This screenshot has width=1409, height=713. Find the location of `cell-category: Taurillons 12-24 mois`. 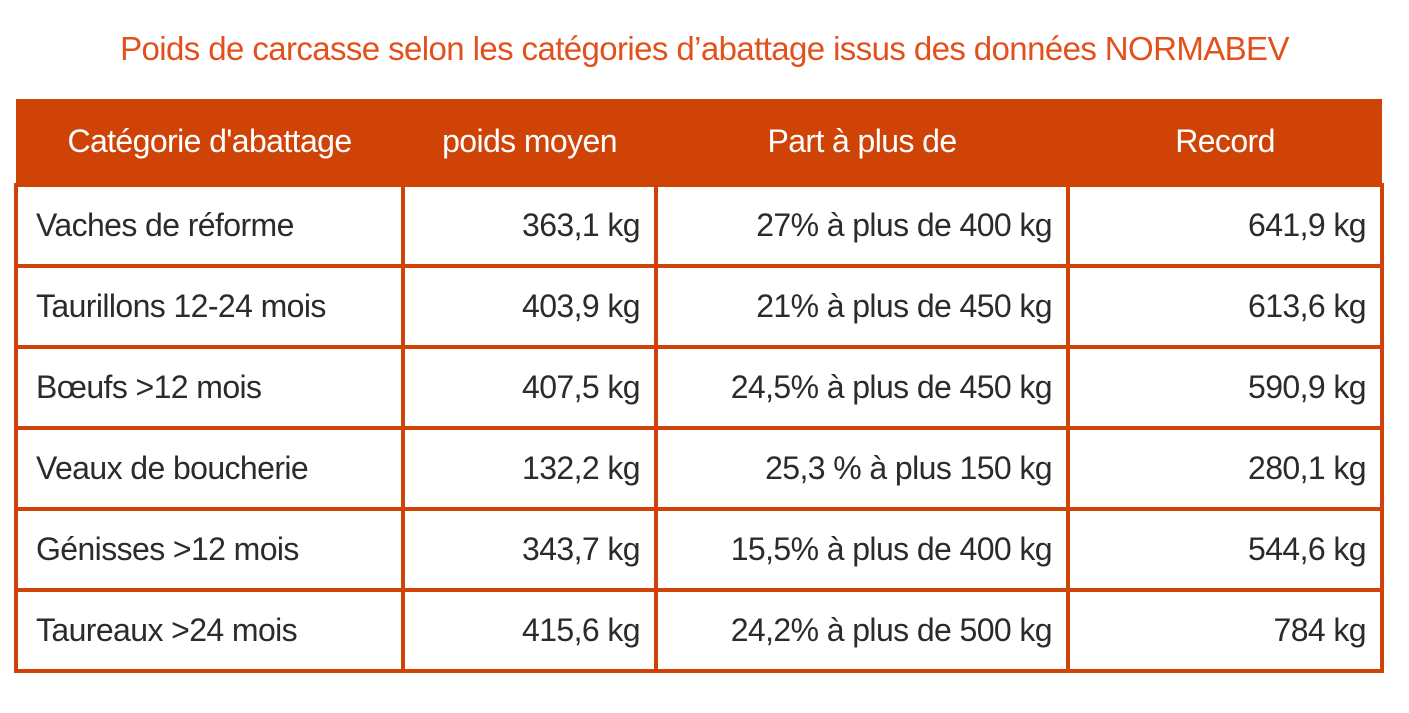

cell-category: Taurillons 12-24 mois is located at coordinates (209, 306).